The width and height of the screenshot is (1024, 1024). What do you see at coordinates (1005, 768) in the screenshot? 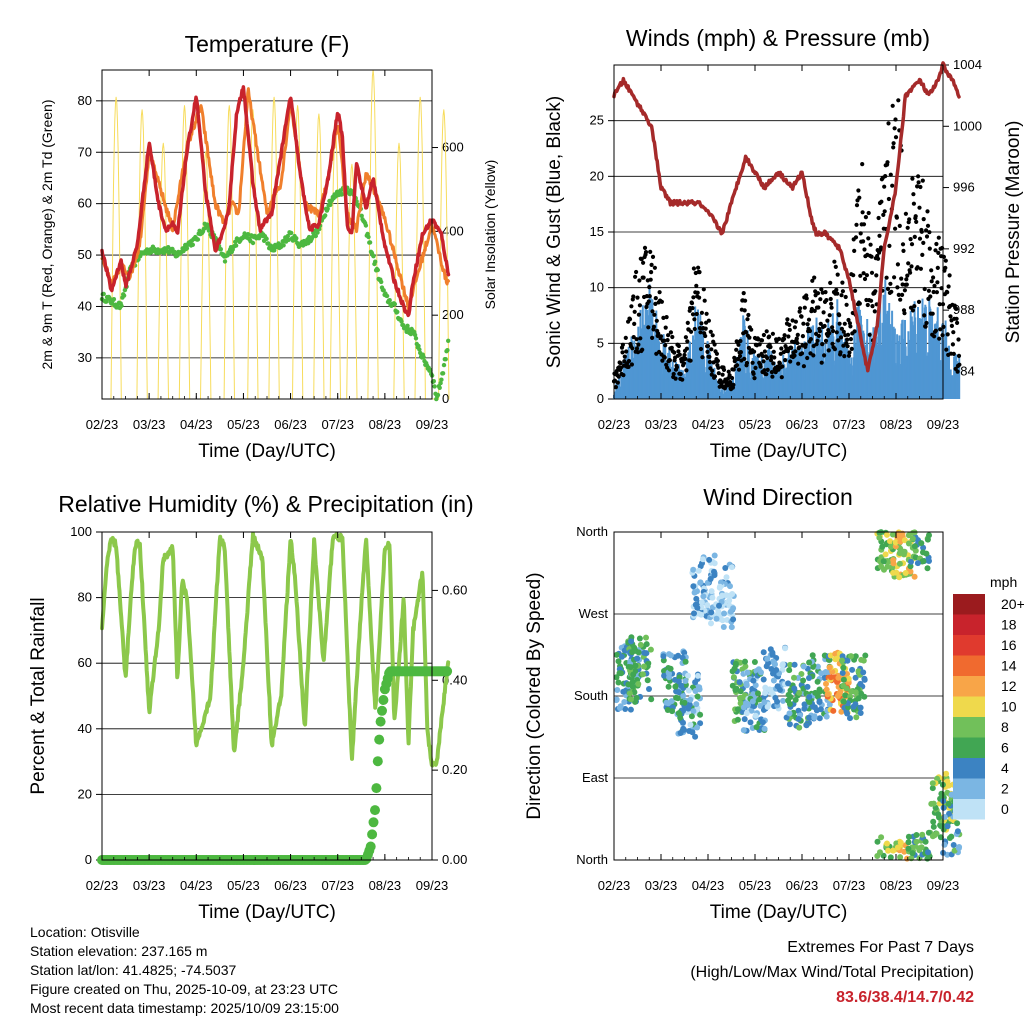
I see `colorbar-label: 4` at bounding box center [1005, 768].